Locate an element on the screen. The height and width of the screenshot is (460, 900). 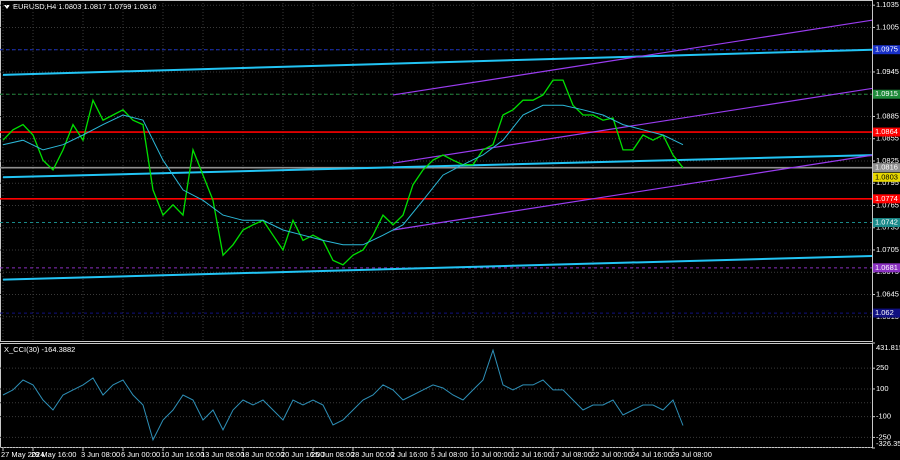
level-label: 1.0975 is located at coordinates (886, 49).